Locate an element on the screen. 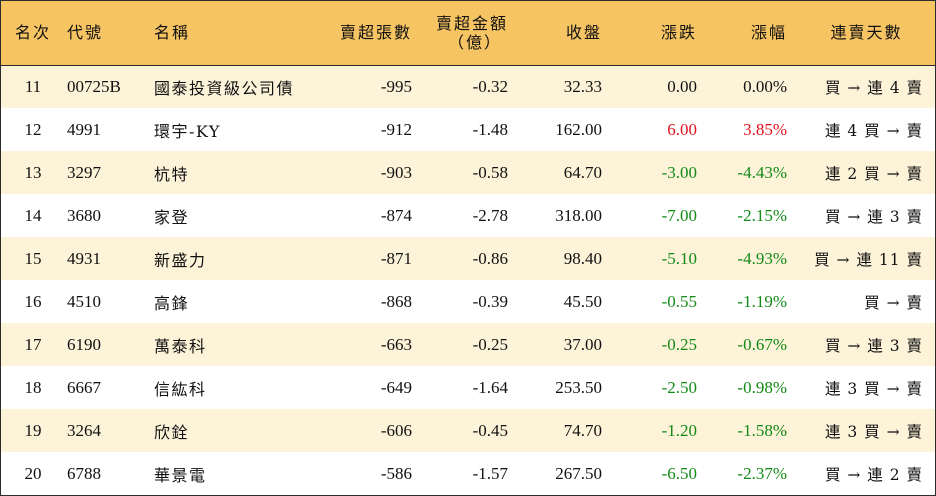 The image size is (936, 496). header-net-sell-amount-line2: （億） is located at coordinates (474, 42).